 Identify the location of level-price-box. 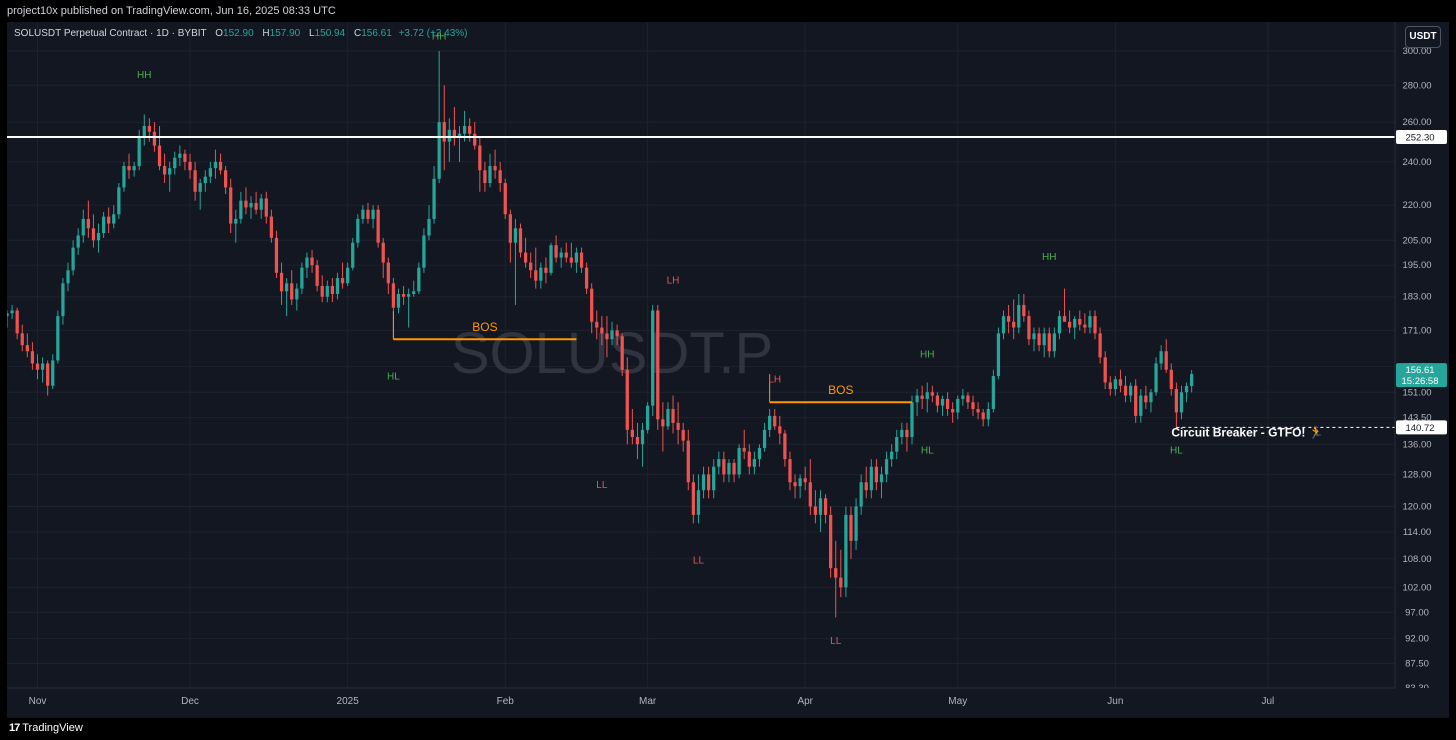
(1421, 427).